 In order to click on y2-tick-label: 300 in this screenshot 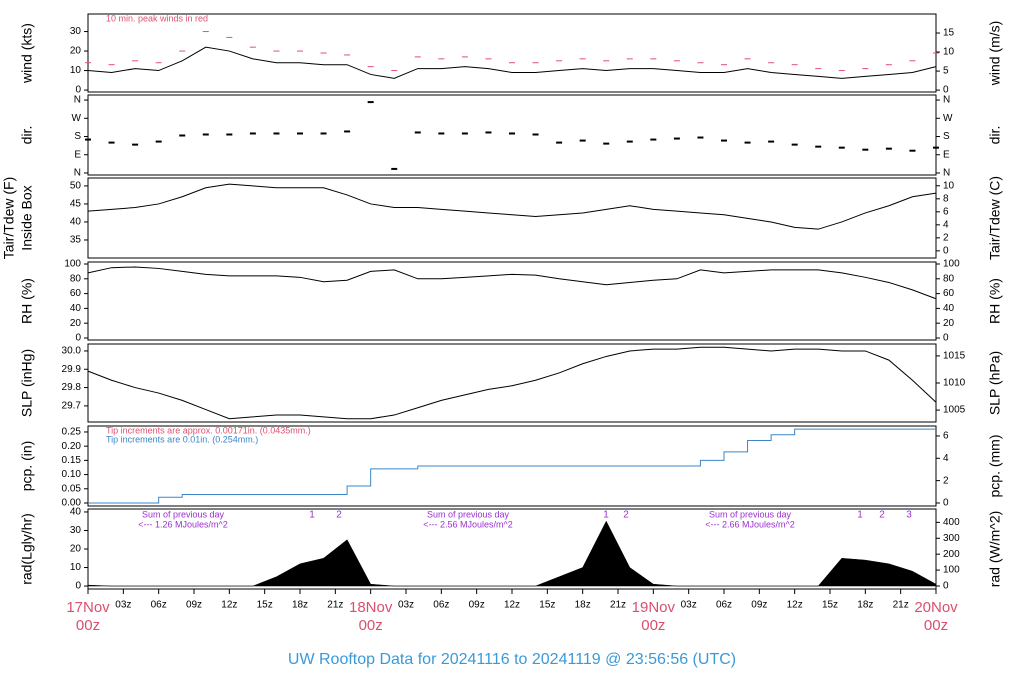, I will do `click(951, 538)`.